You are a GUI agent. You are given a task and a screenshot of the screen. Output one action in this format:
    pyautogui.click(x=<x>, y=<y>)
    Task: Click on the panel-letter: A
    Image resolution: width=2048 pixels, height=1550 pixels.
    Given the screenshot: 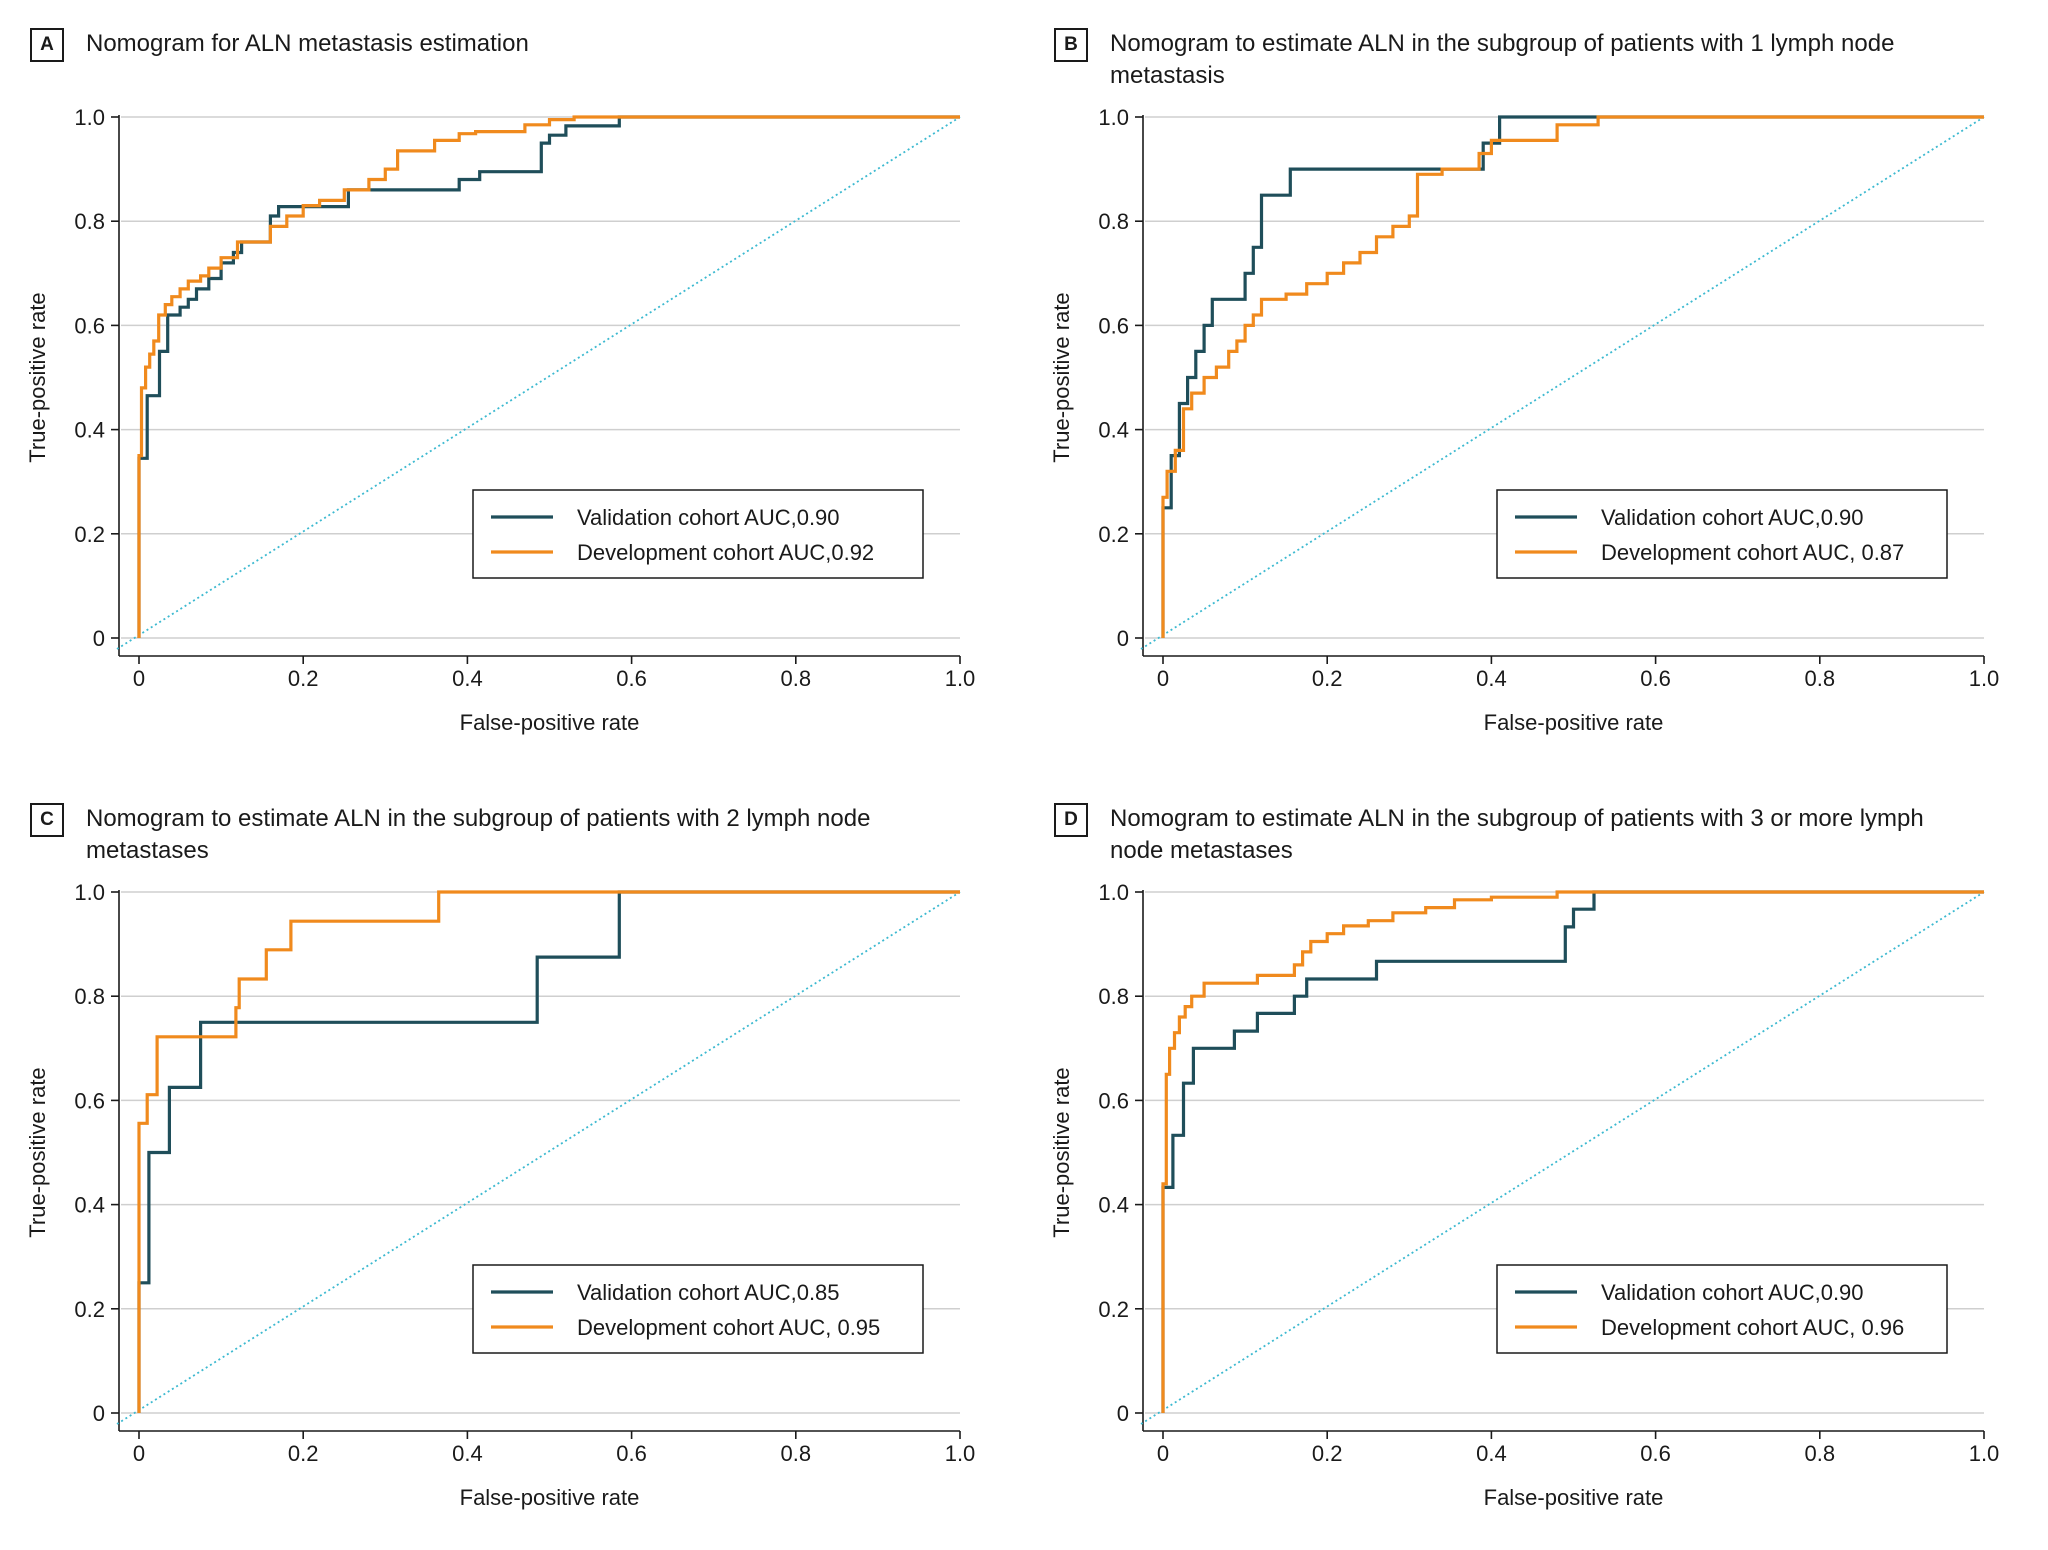 What is the action you would take?
    pyautogui.click(x=47, y=45)
    